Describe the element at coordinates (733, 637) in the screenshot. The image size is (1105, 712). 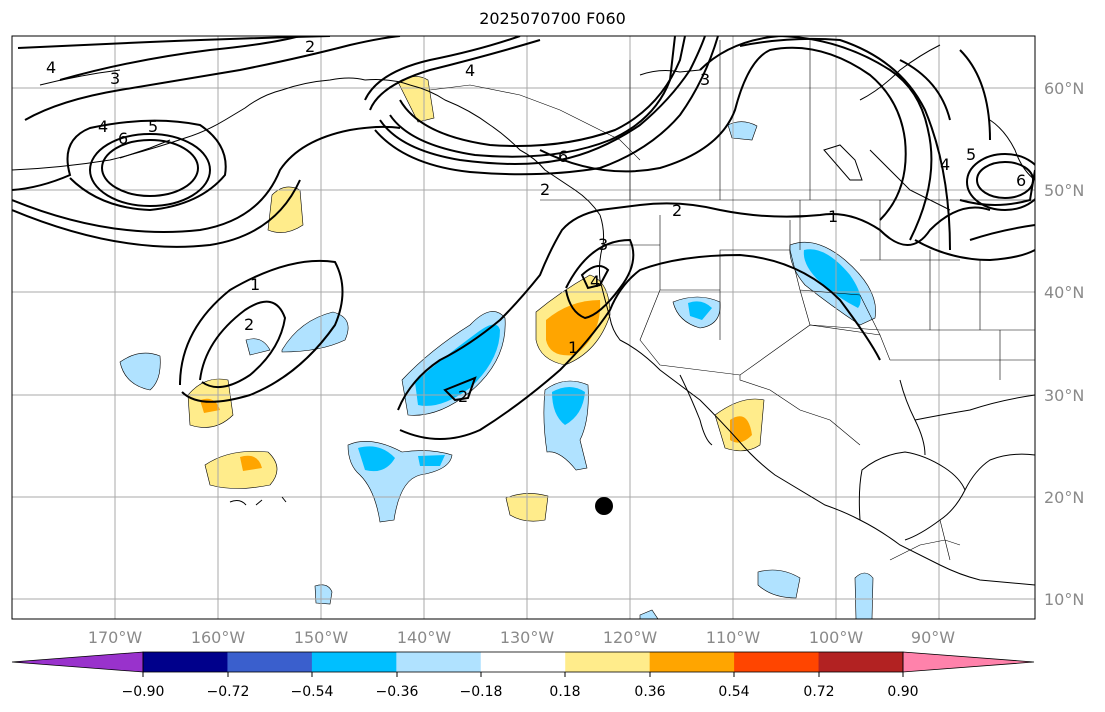
I see `lon-label: 110°W` at that location.